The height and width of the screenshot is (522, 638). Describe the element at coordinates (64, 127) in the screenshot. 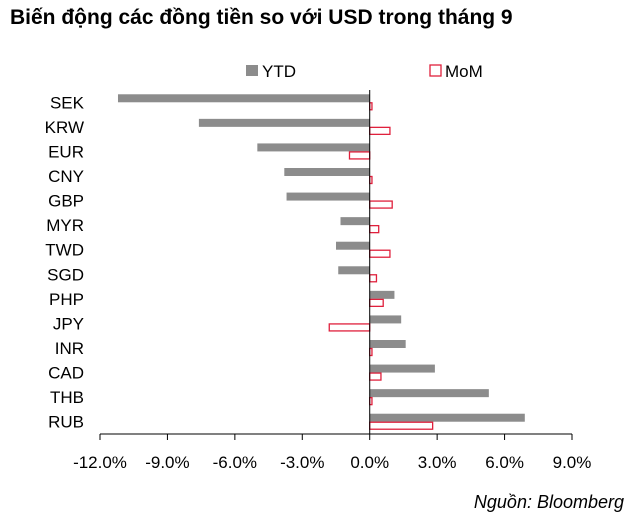

I see `category-label-krw: KRW` at that location.